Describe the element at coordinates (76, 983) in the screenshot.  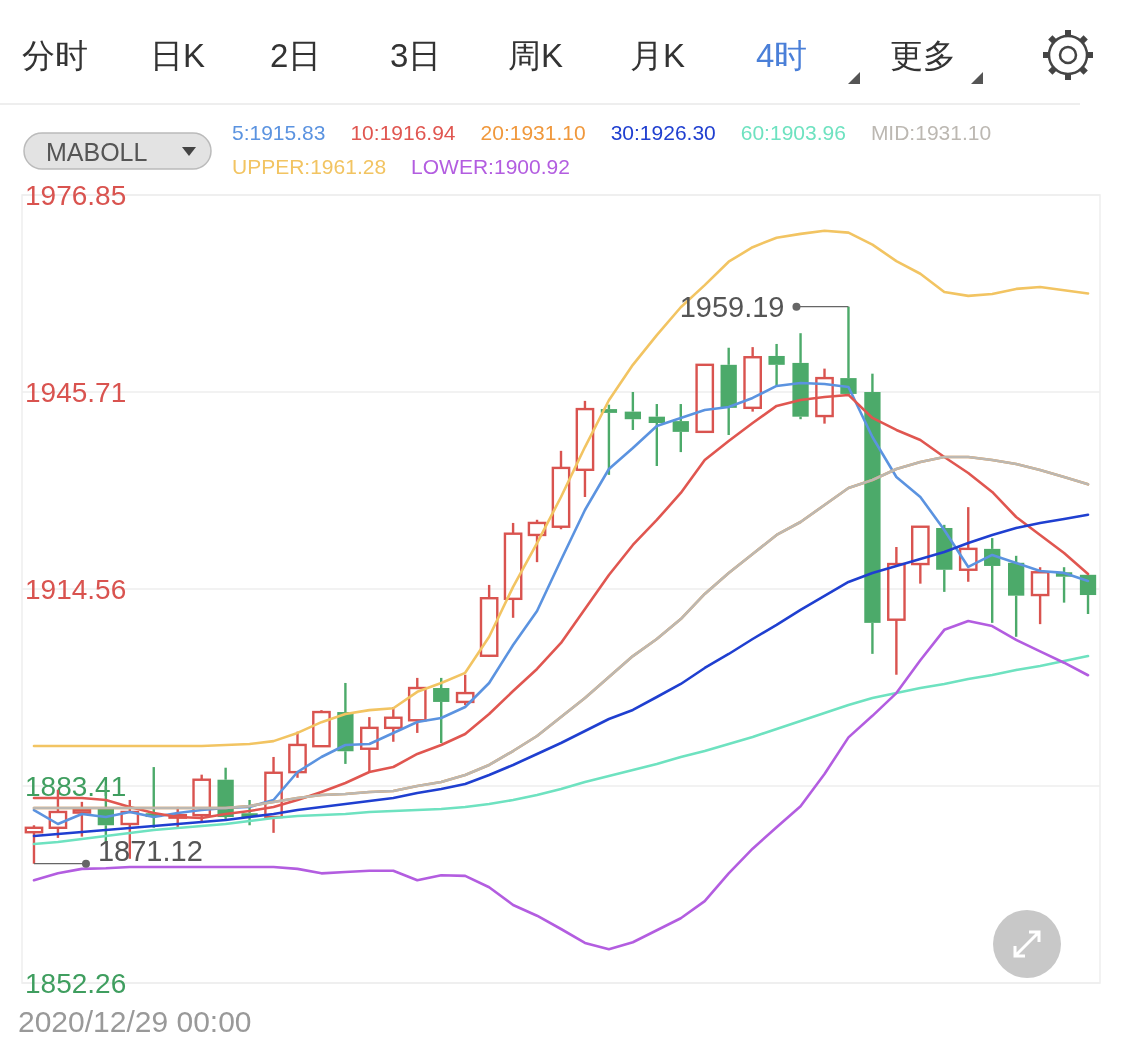
I see `y-tick-label: 1852.26` at that location.